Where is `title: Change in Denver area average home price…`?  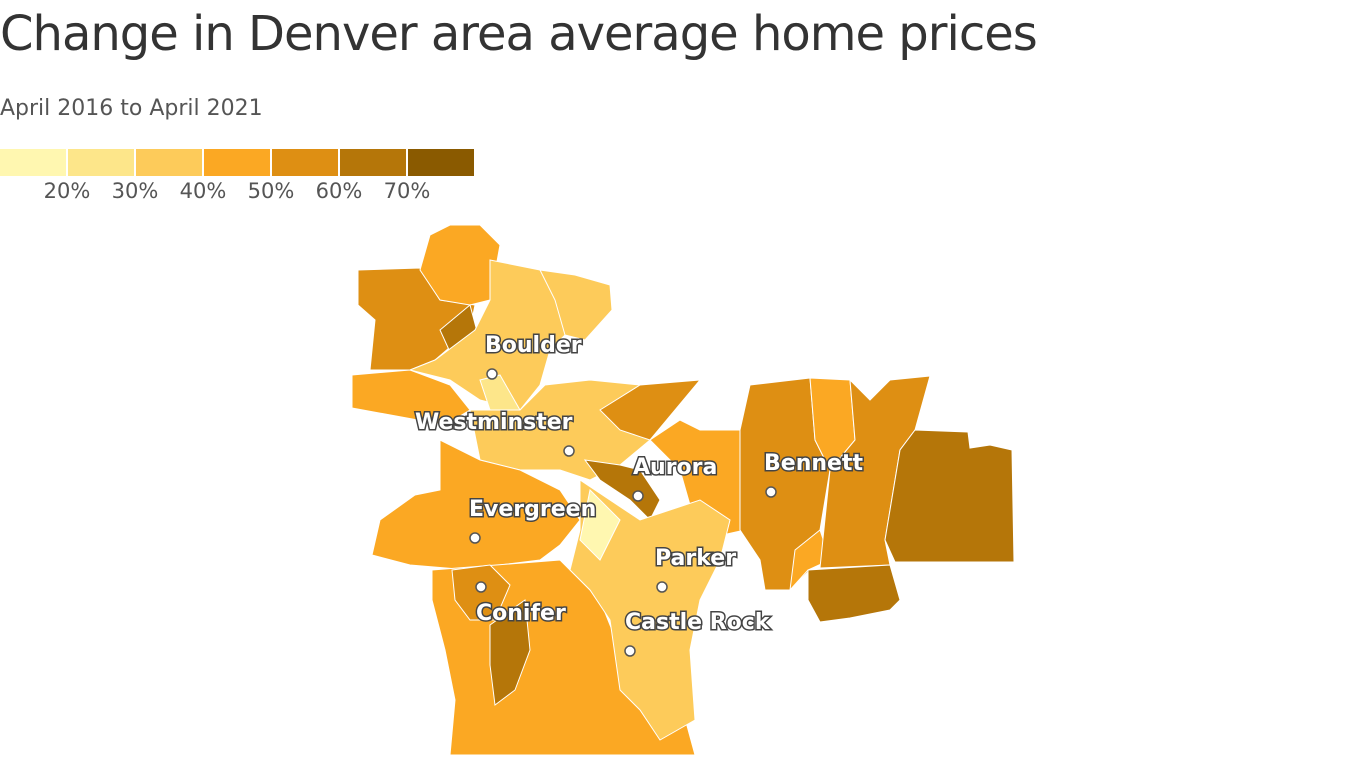 title: Change in Denver area average home price… is located at coordinates (519, 34).